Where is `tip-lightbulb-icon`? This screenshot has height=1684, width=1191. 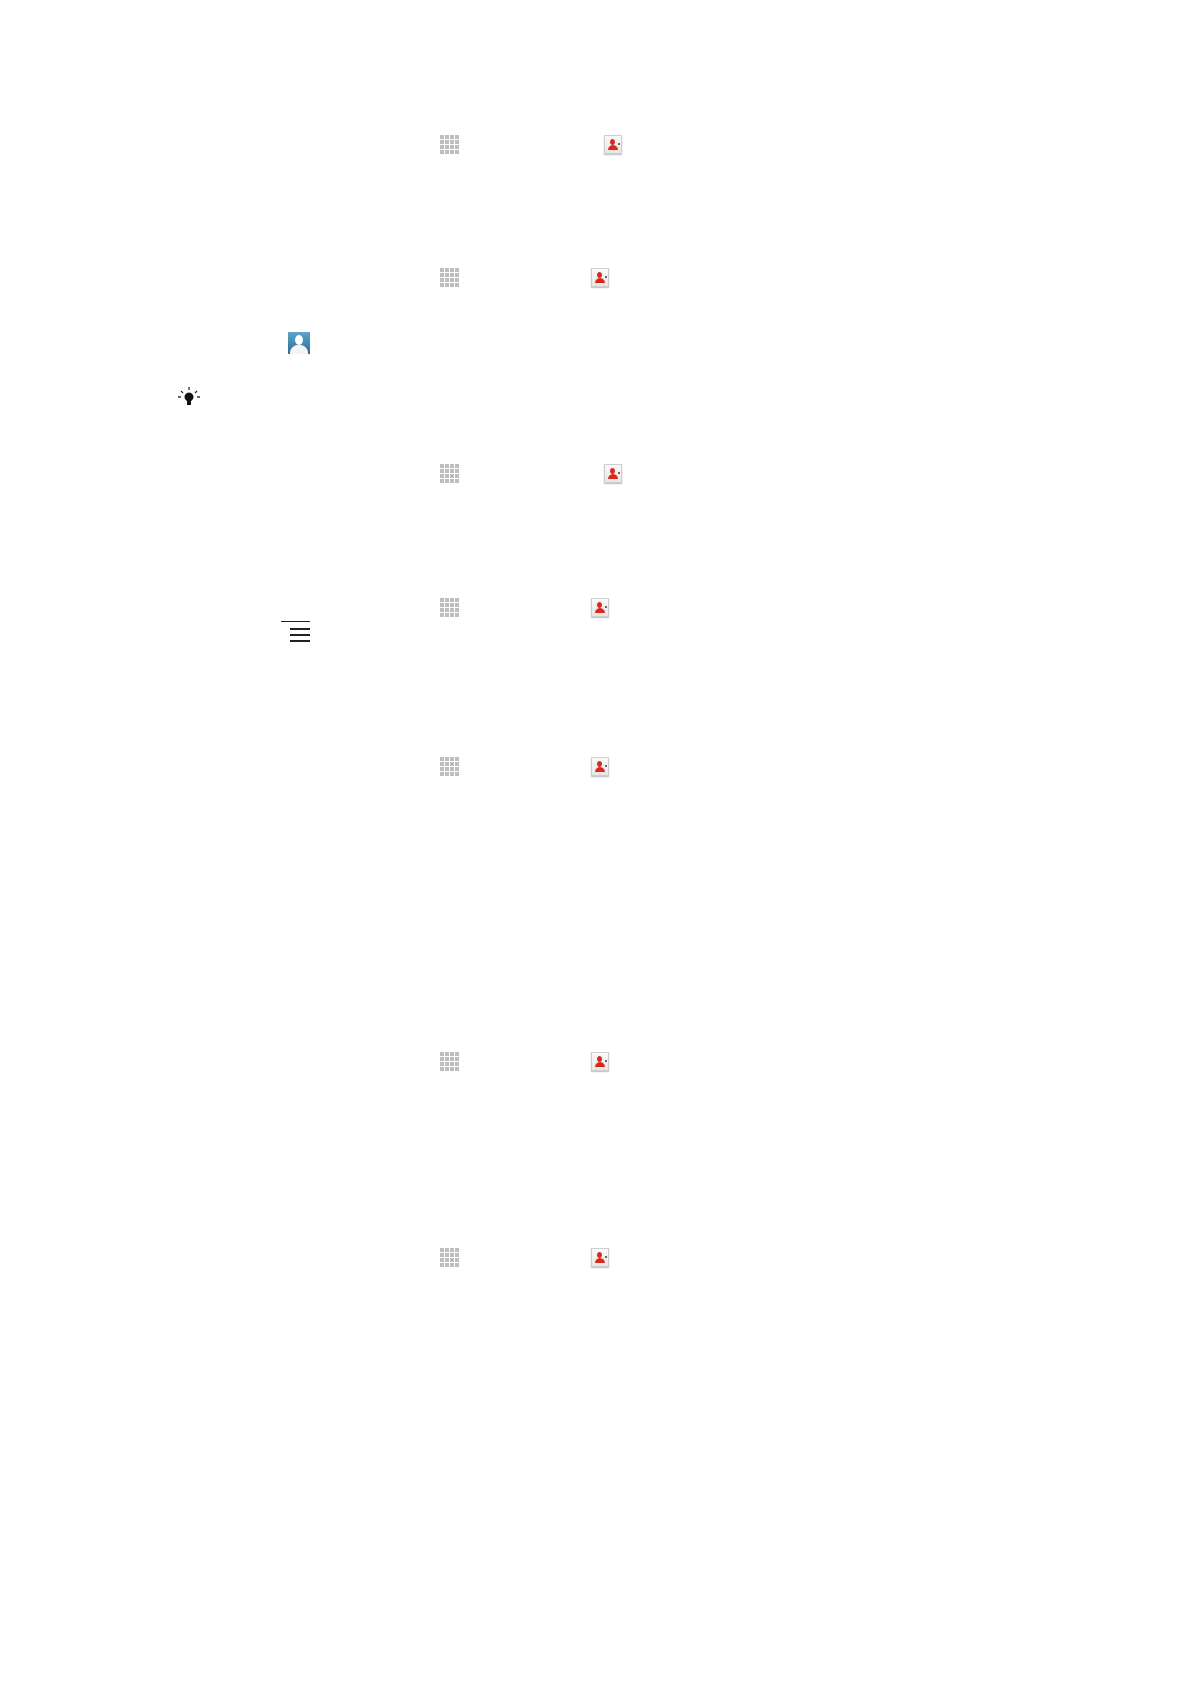 tip-lightbulb-icon is located at coordinates (189, 396).